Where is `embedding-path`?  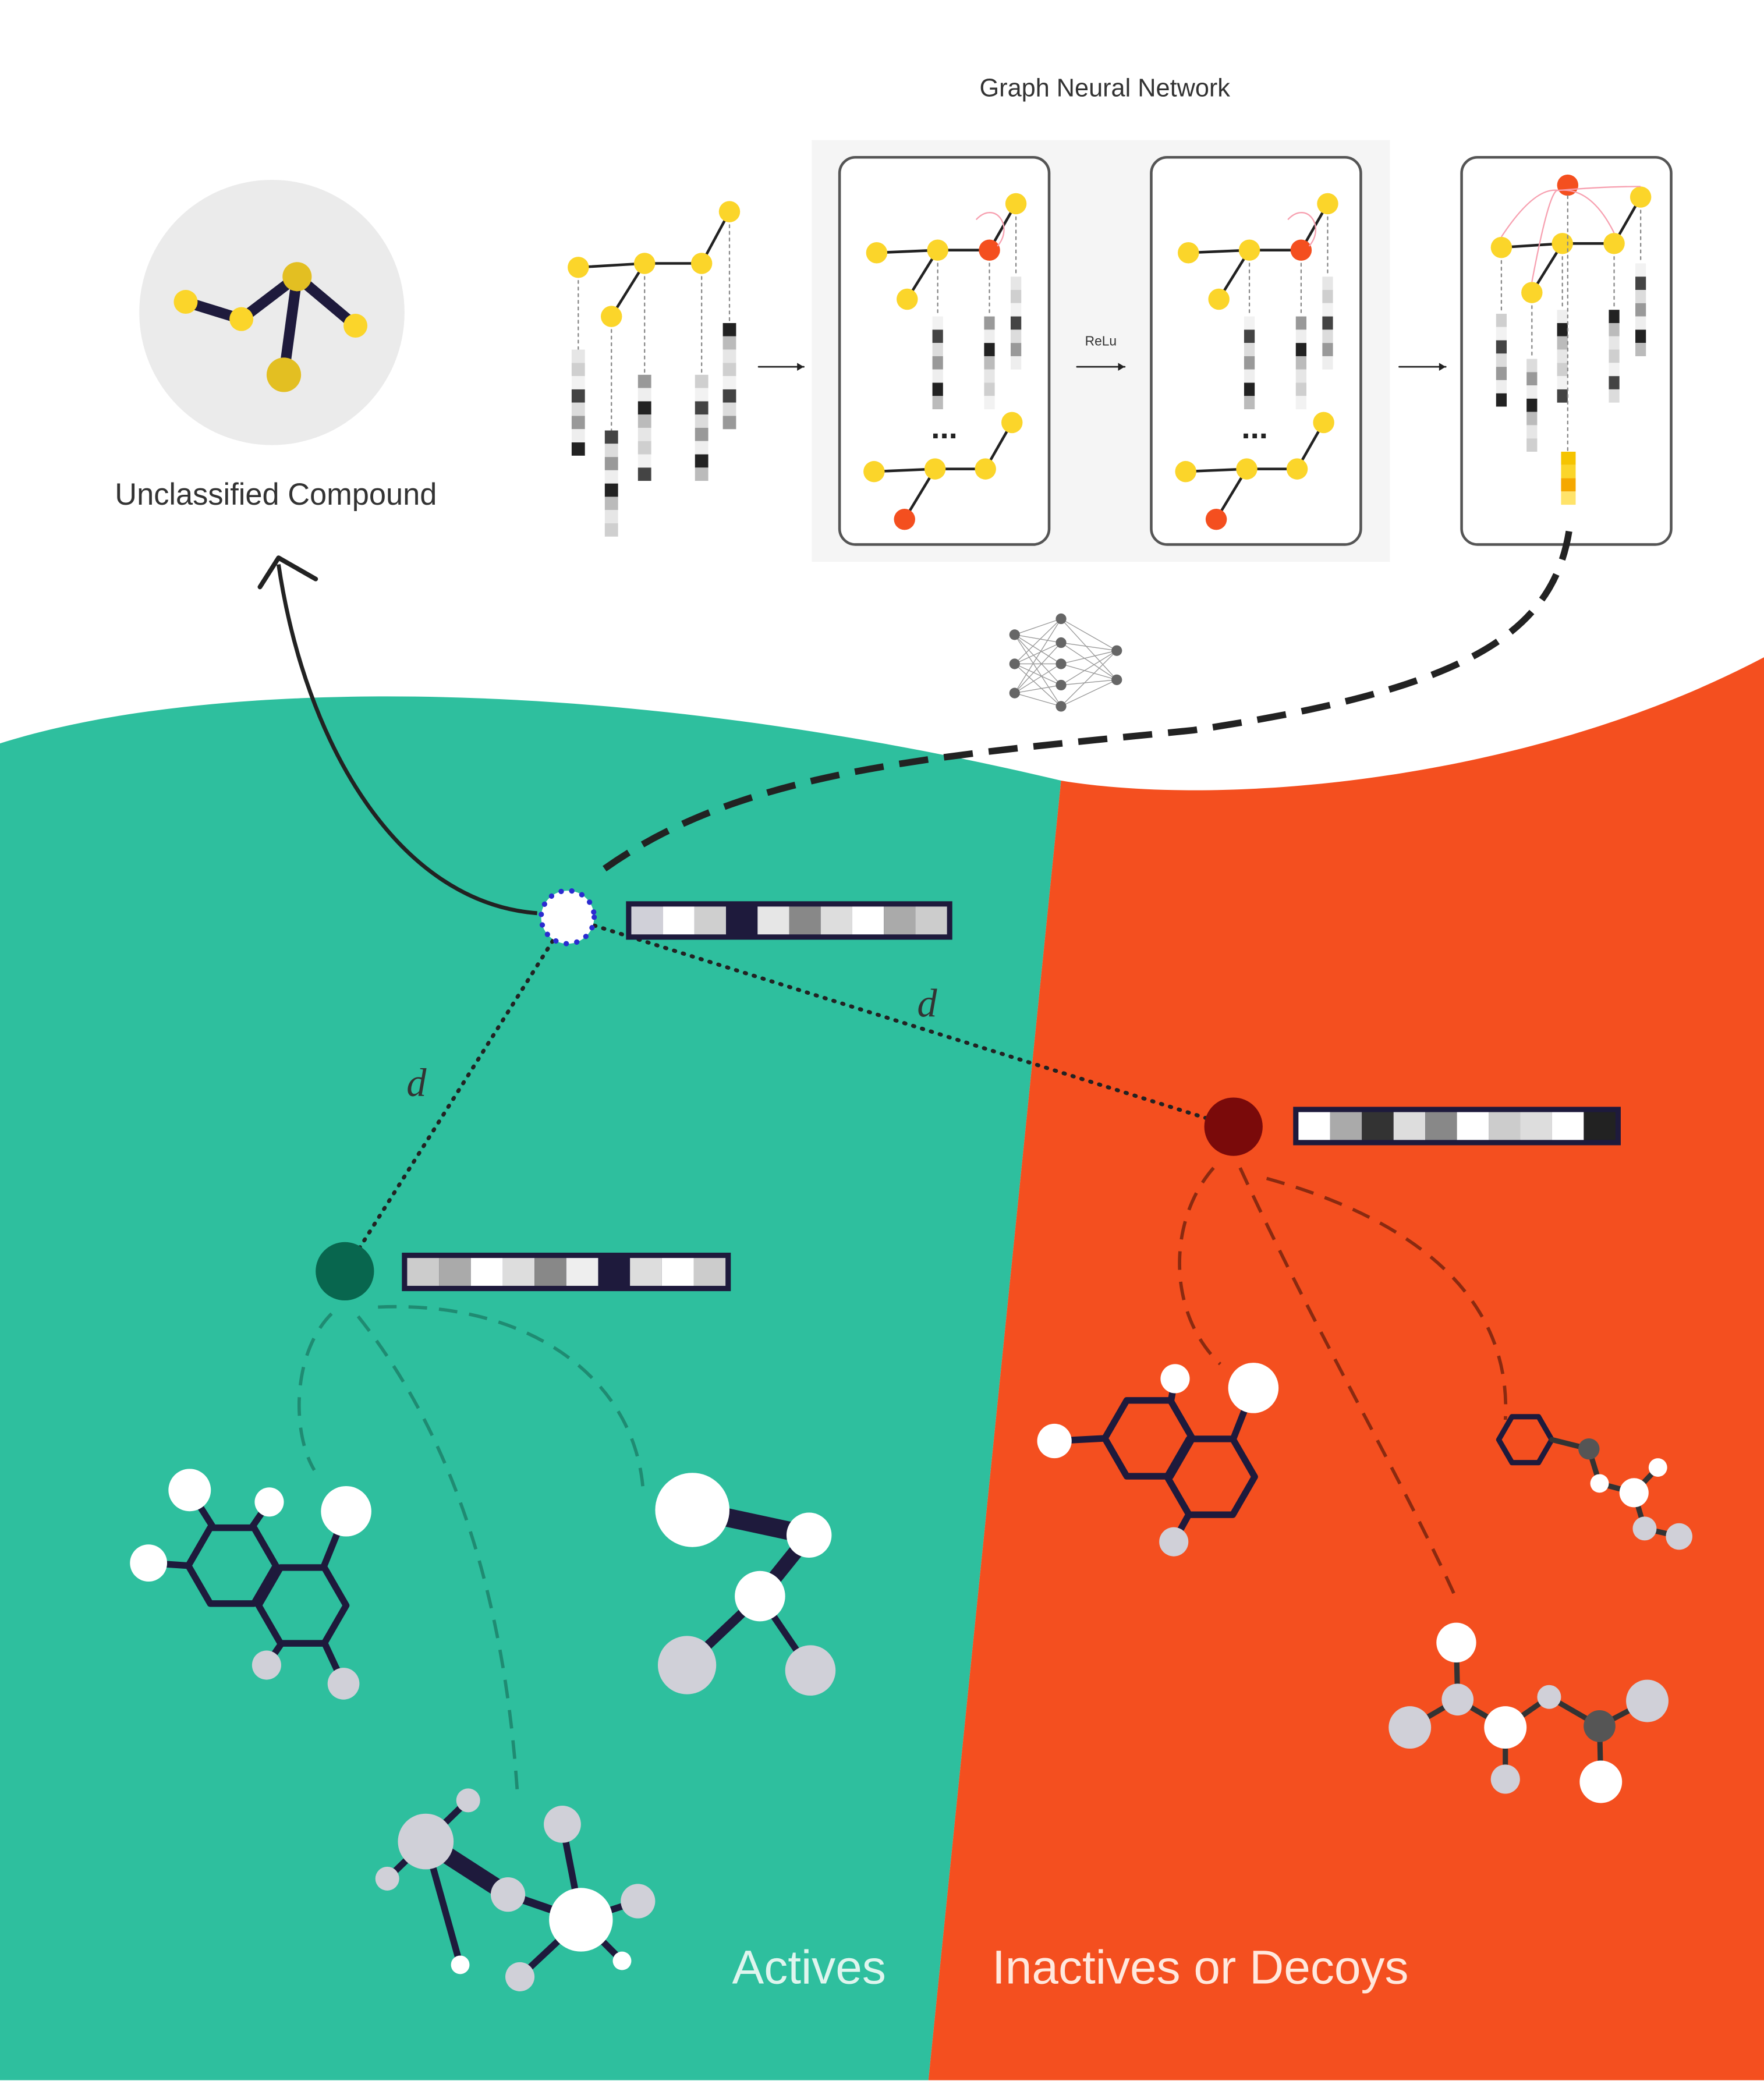
embedding-path is located at coordinates (1086, 702).